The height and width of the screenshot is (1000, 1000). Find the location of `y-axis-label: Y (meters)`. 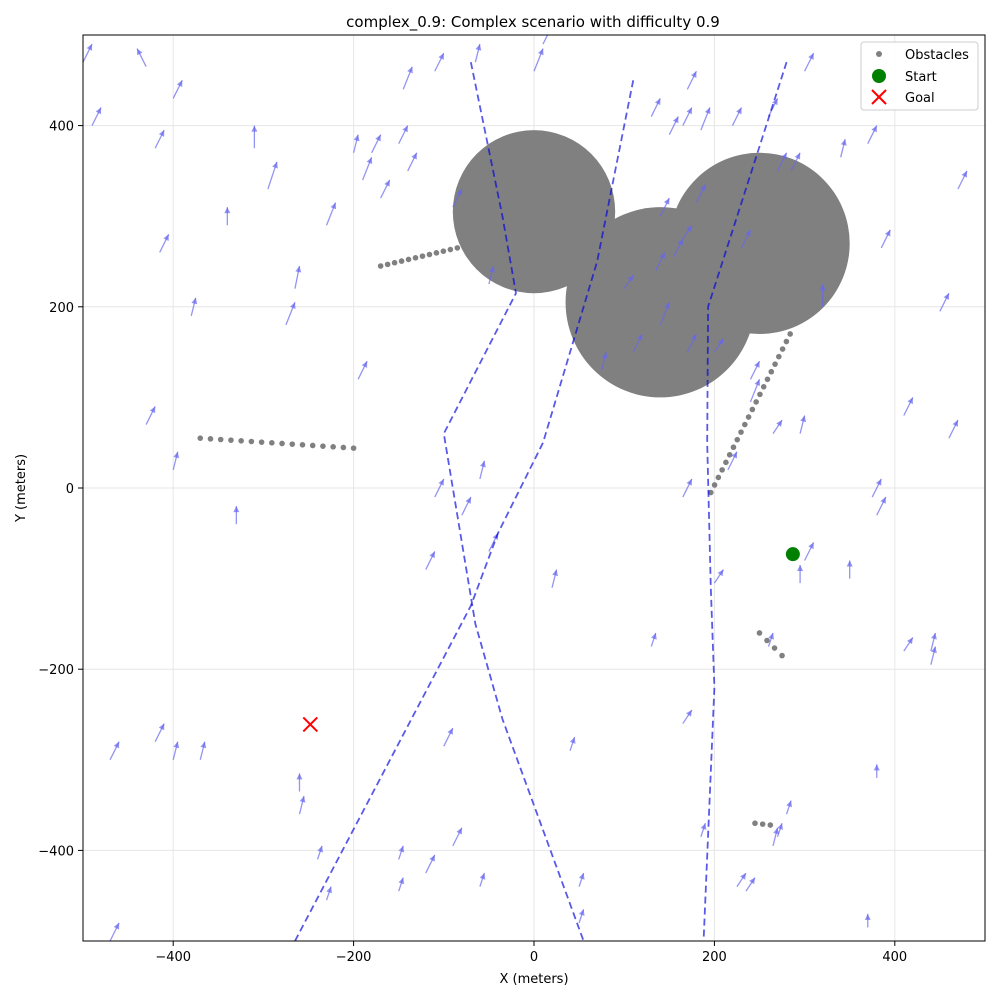

y-axis-label: Y (meters) is located at coordinates (21, 488).